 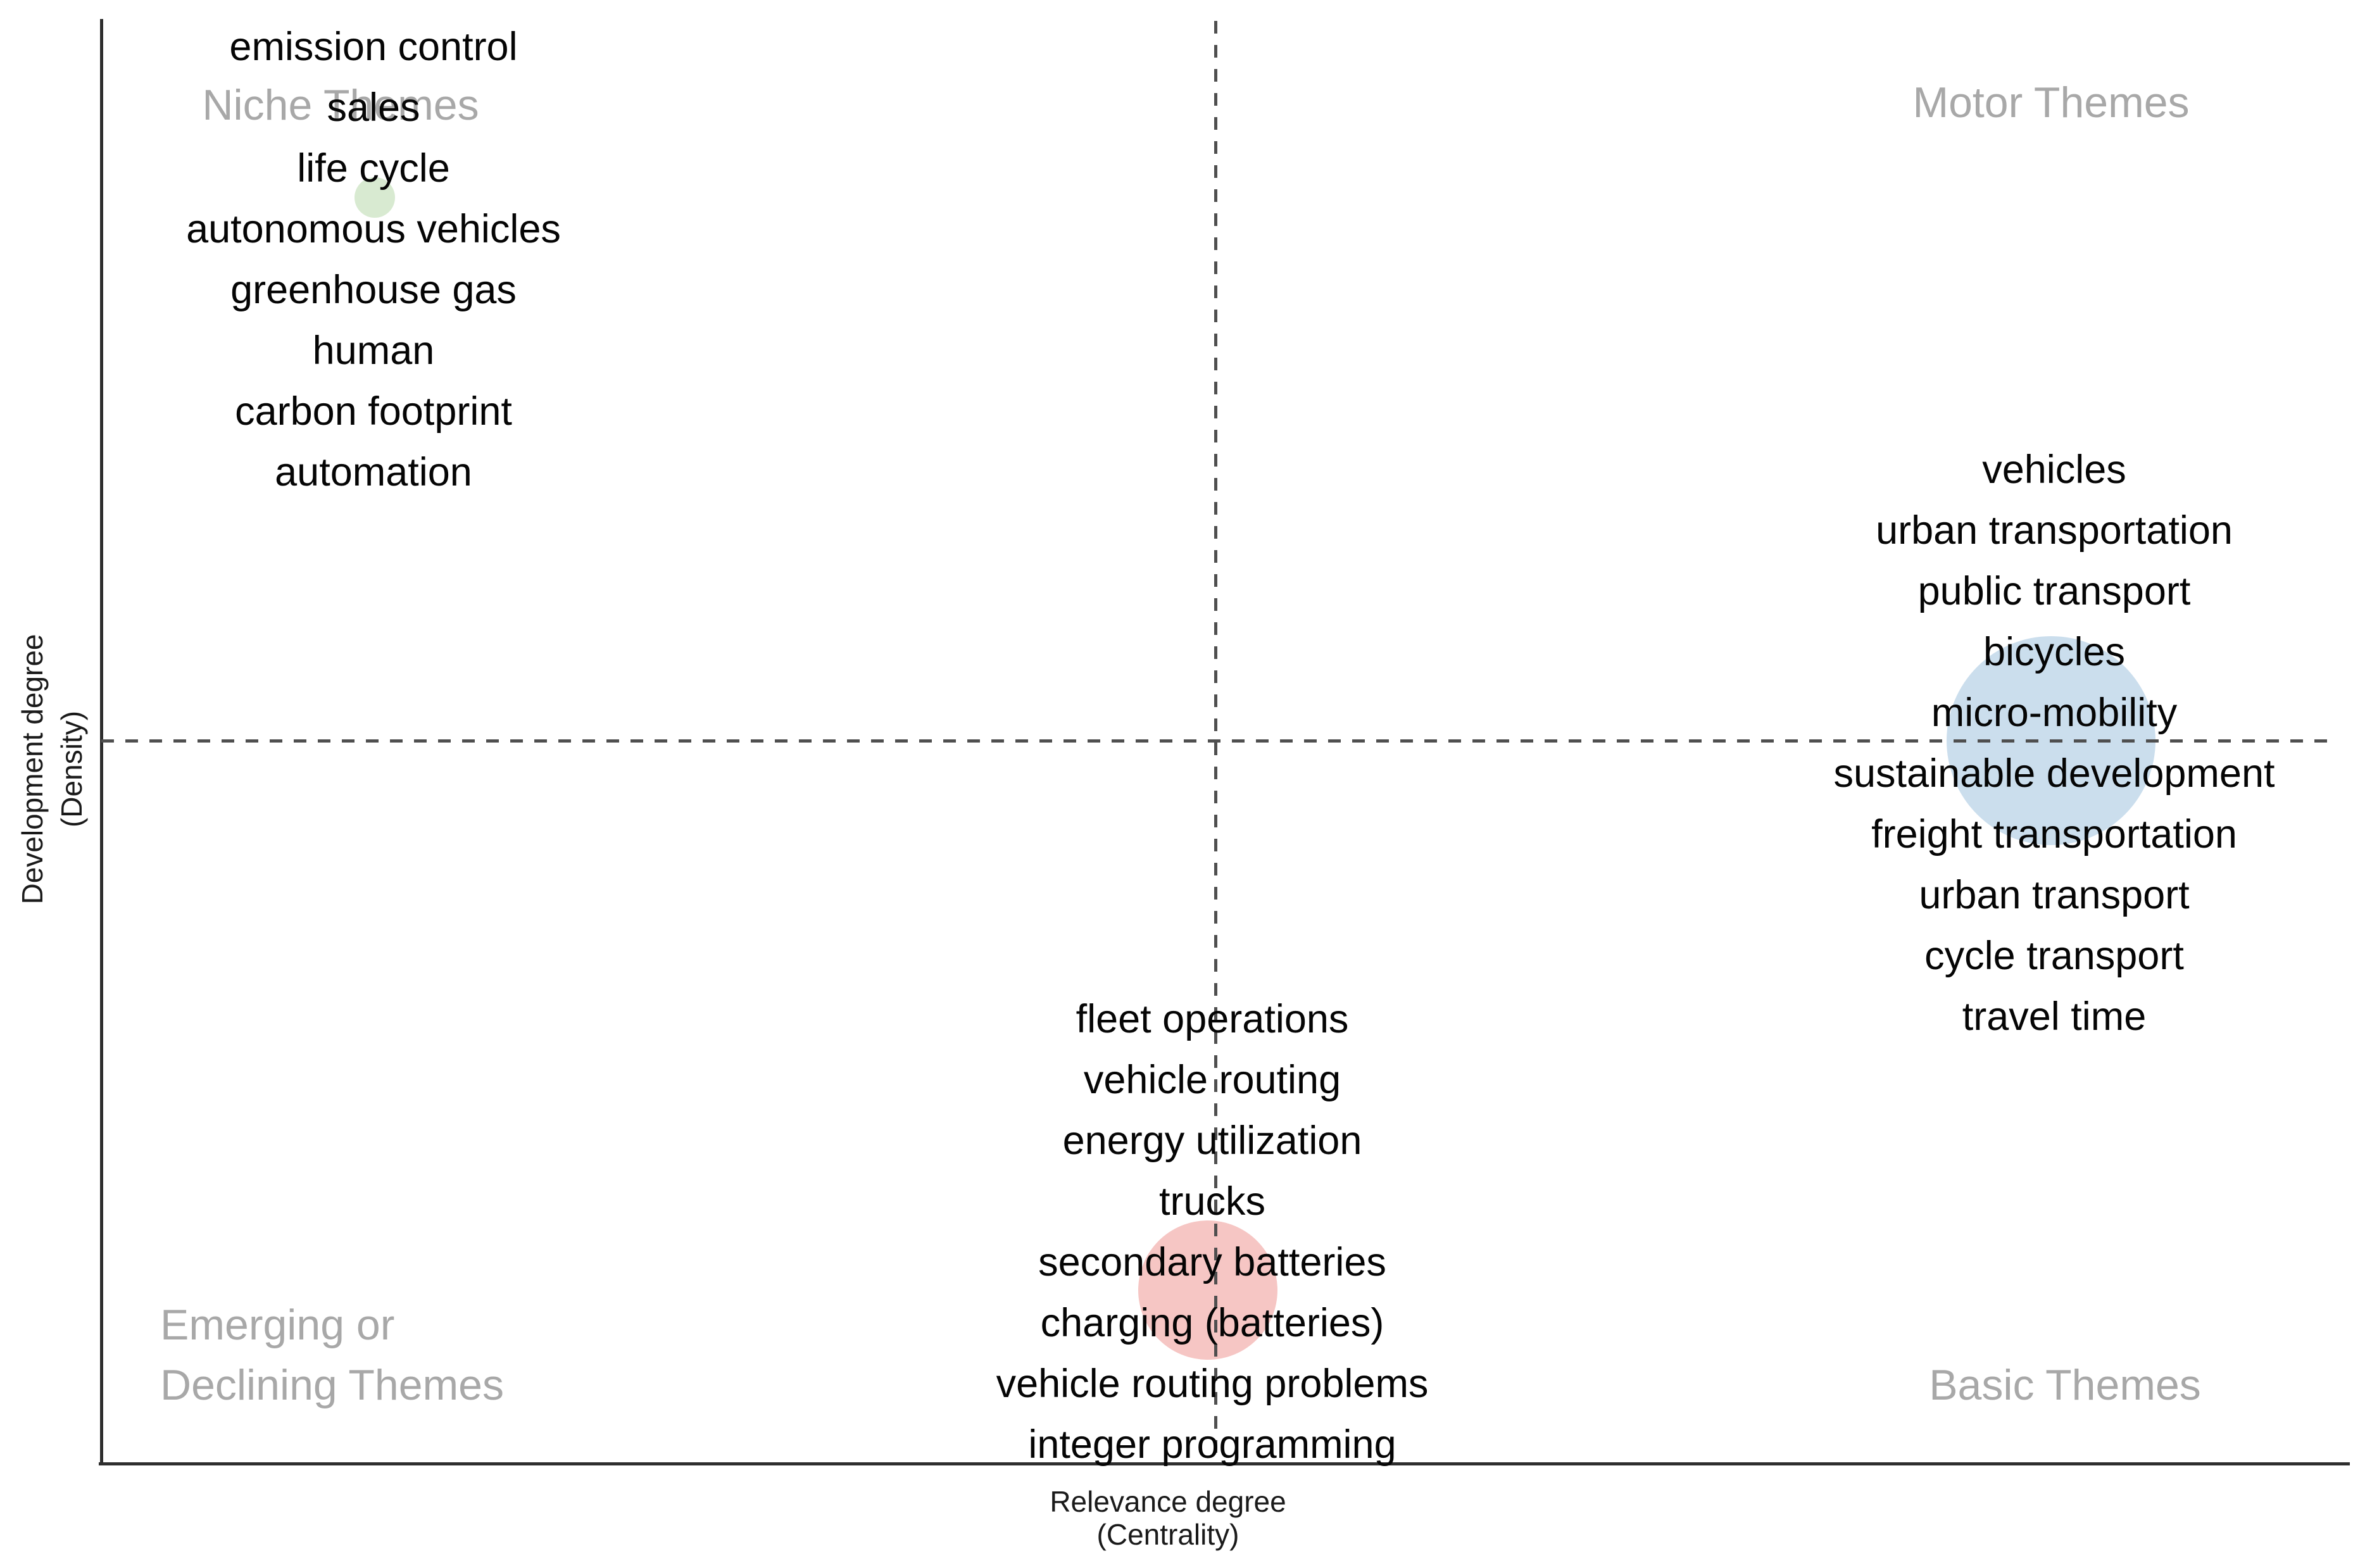 What do you see at coordinates (1167, 1534) in the screenshot?
I see `x-axis-title-line-2: (Centrality)` at bounding box center [1167, 1534].